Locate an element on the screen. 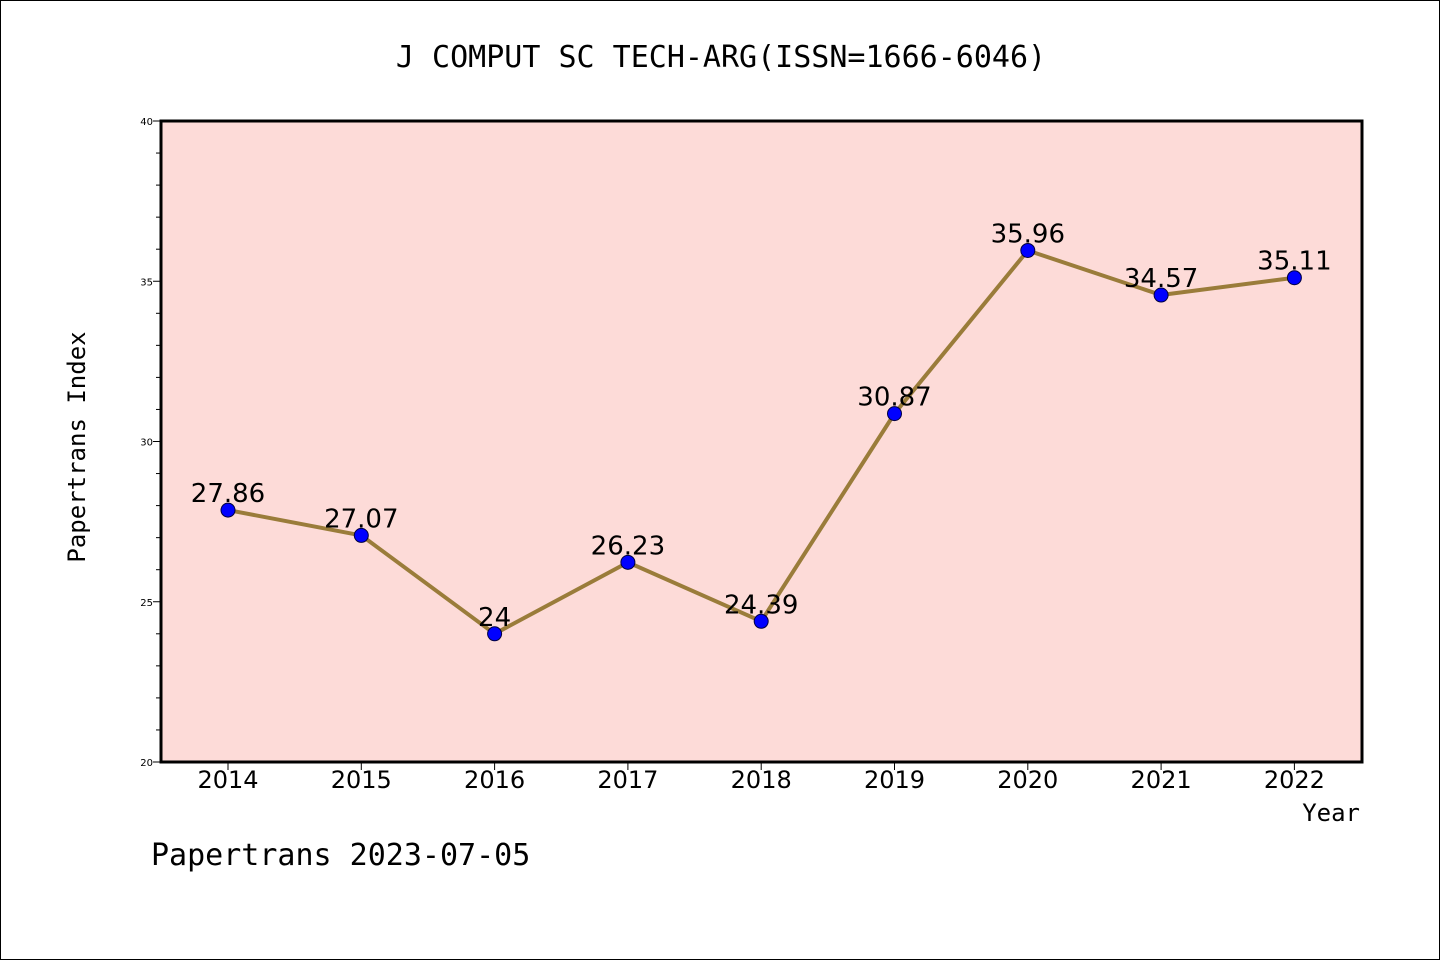  data-label: 26.23 is located at coordinates (628, 546).